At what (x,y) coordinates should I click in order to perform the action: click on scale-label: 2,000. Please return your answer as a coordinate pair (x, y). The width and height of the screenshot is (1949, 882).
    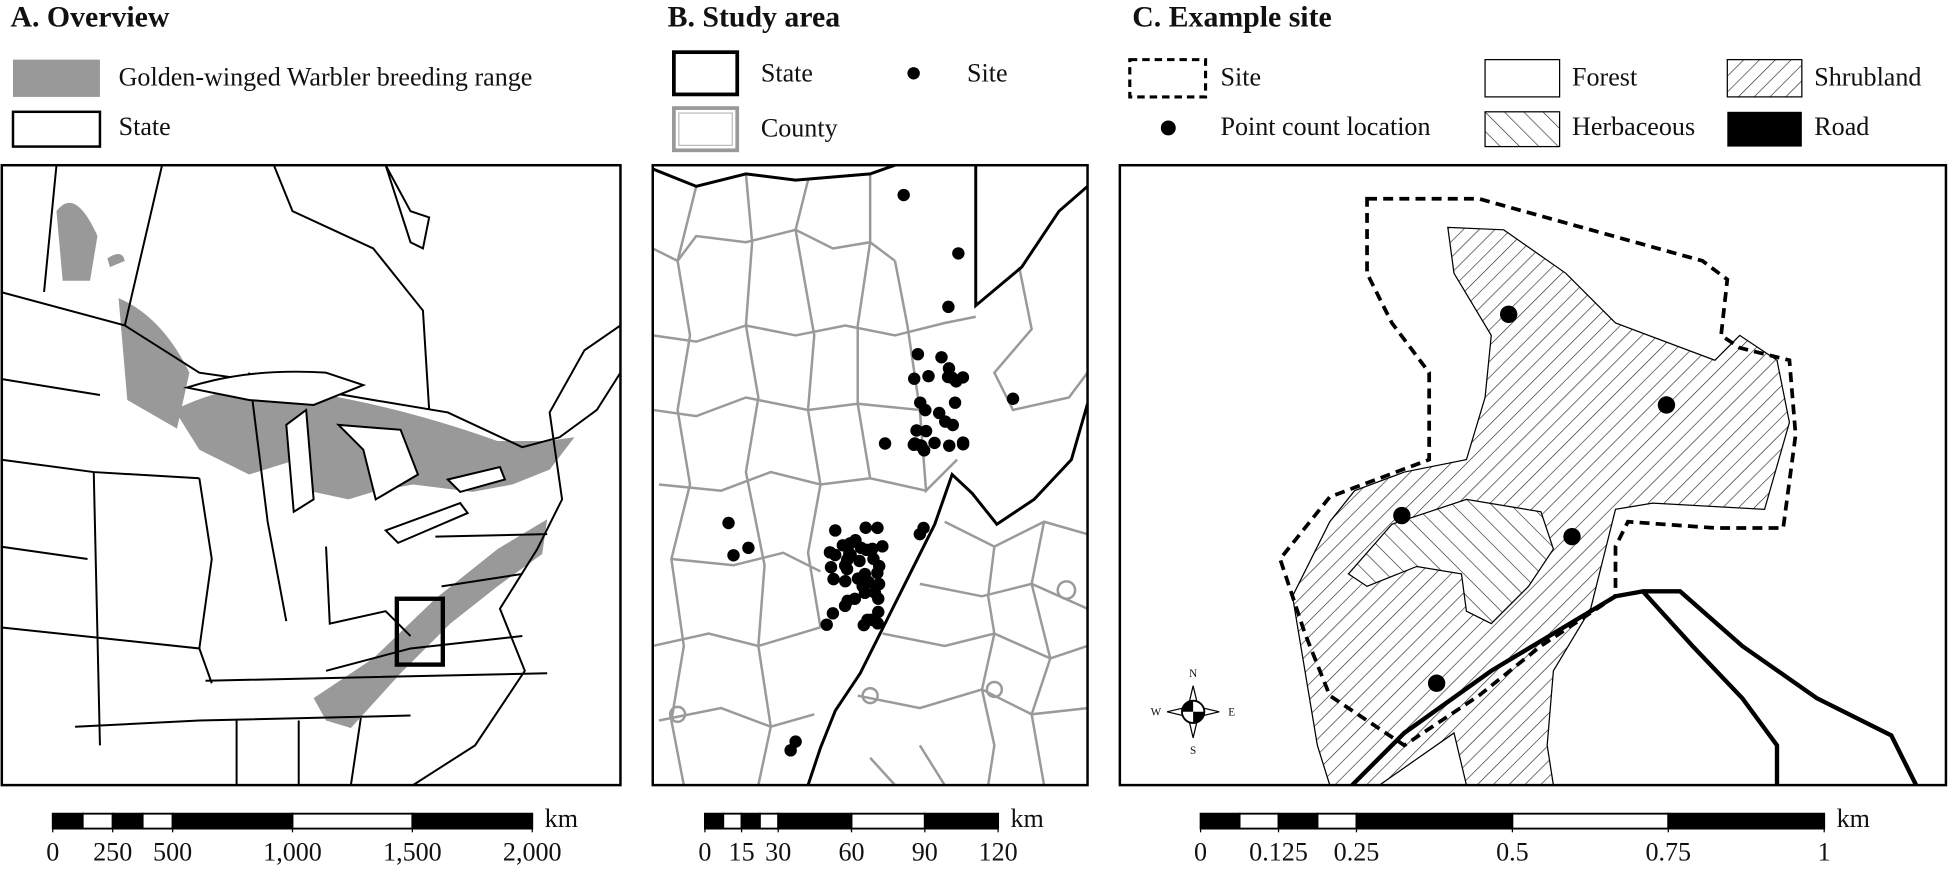
    Looking at the image, I should click on (532, 852).